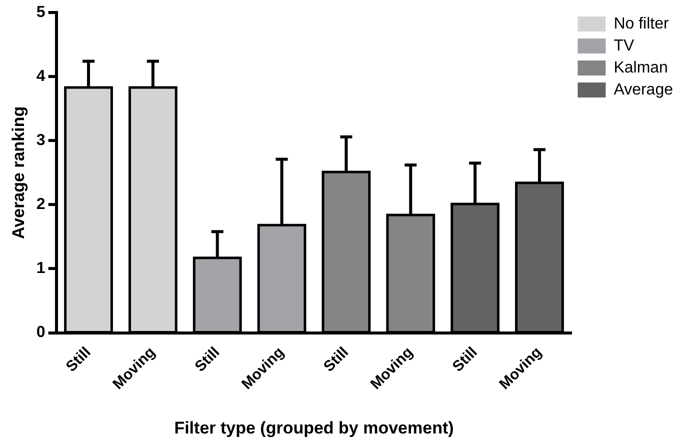 The width and height of the screenshot is (688, 448). What do you see at coordinates (41, 77) in the screenshot?
I see `y-tick-label: 4` at bounding box center [41, 77].